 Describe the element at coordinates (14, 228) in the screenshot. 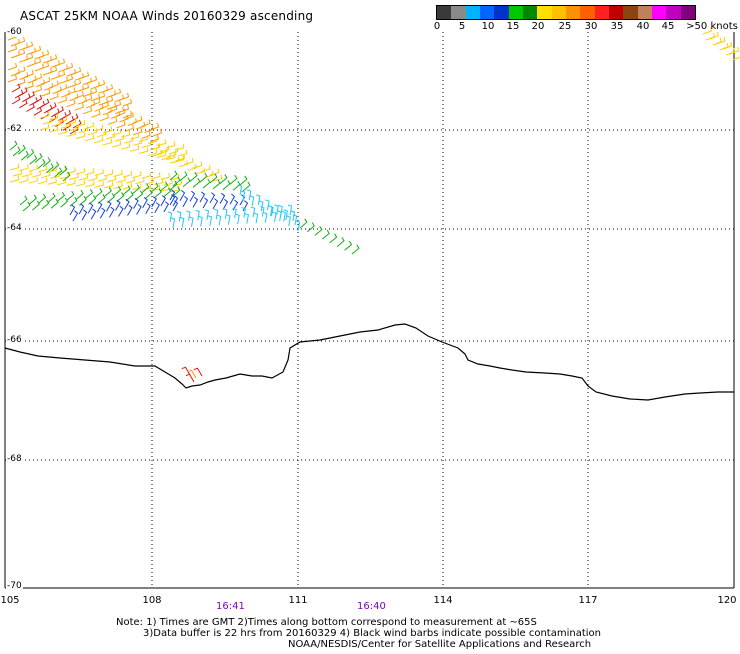

I see `lat-label-64: -64` at that location.